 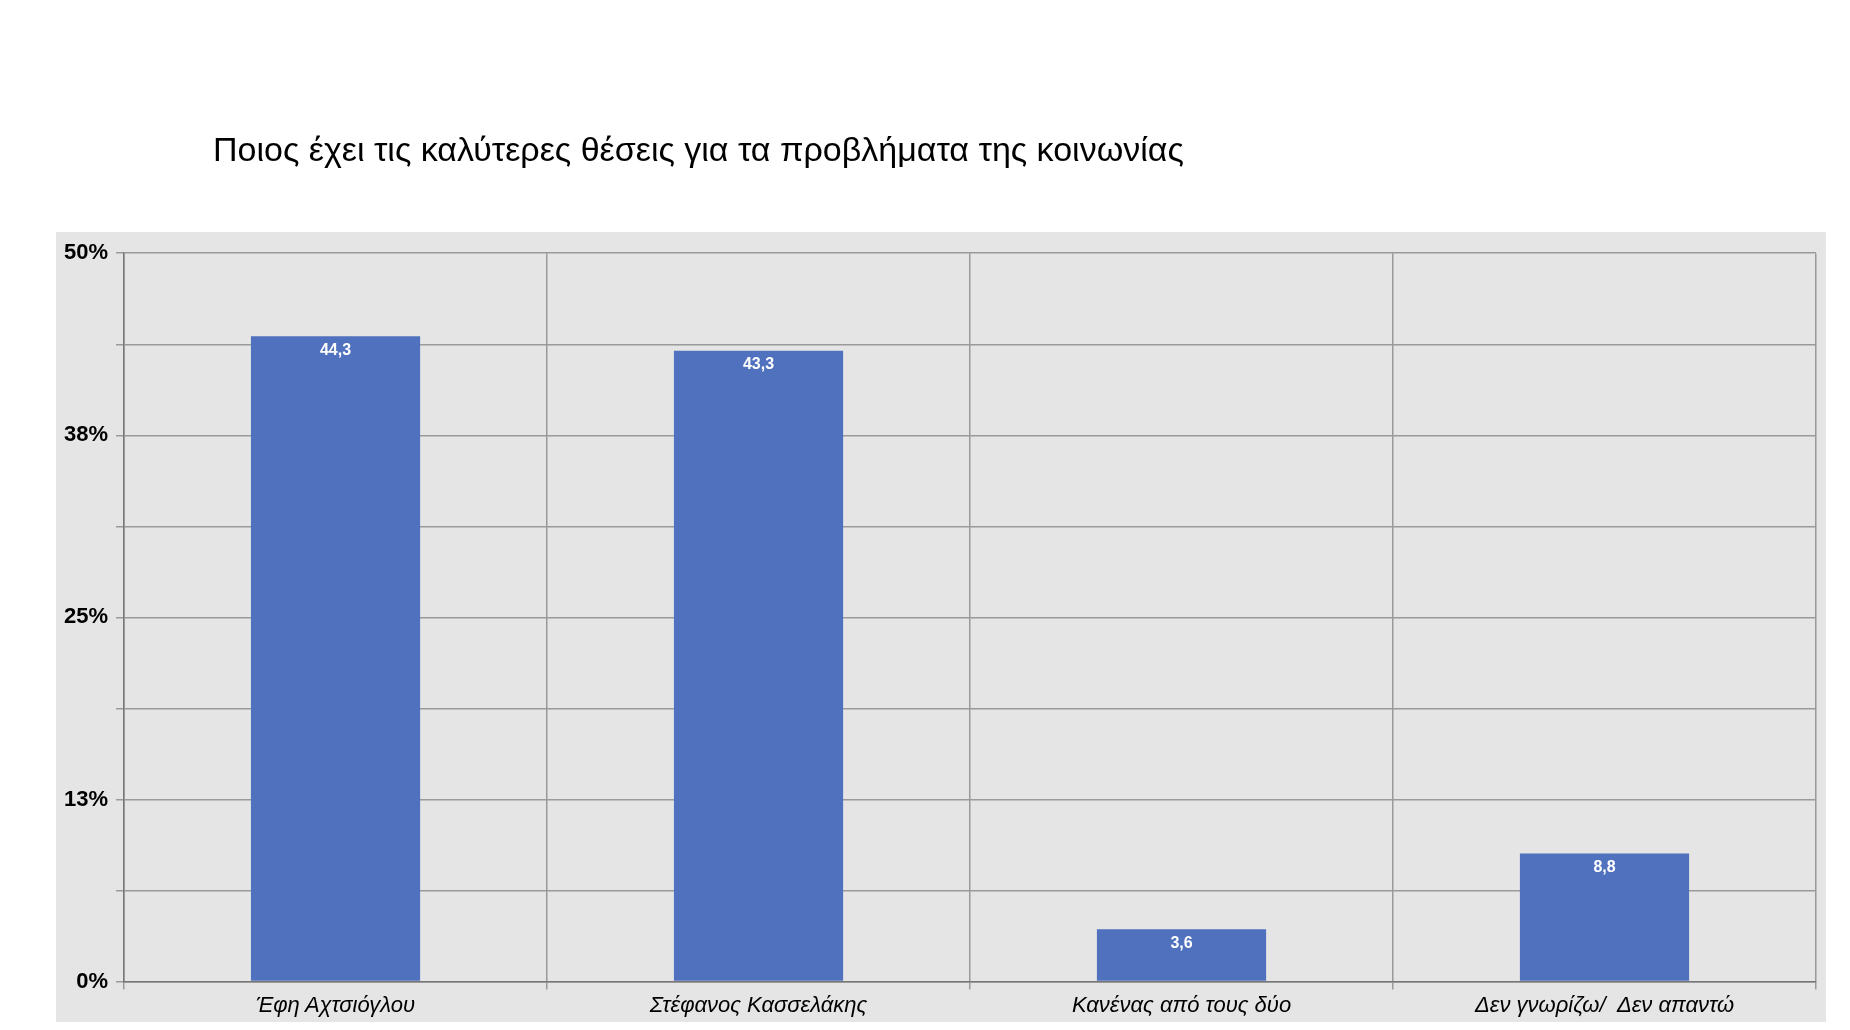 What do you see at coordinates (335, 1004) in the screenshot?
I see `x-tick-label: Έφη Αχτσιόγλου` at bounding box center [335, 1004].